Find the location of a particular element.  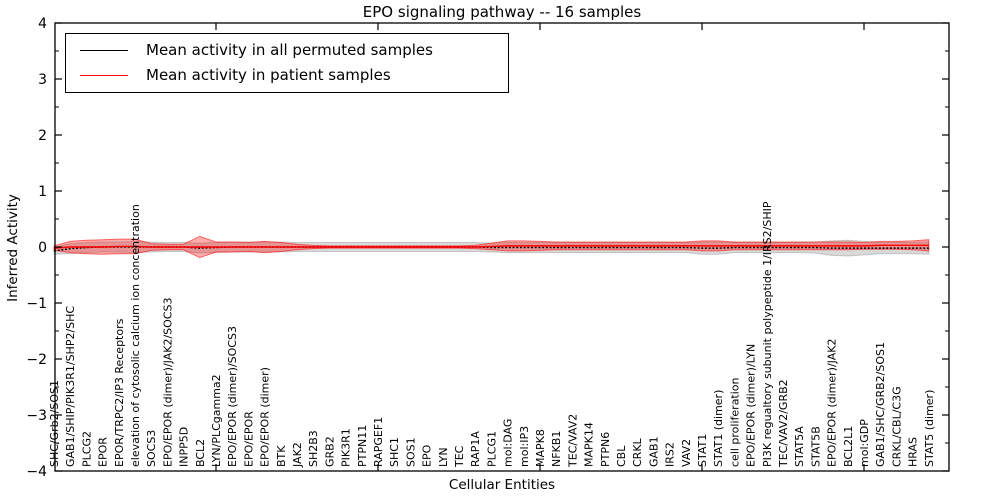

x-tick-label: PLCG1 is located at coordinates (491, 449).